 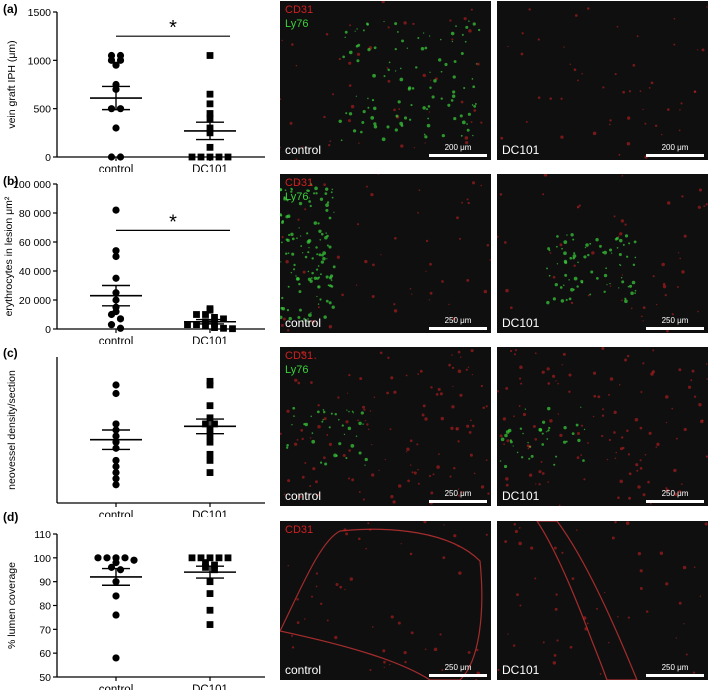 What do you see at coordinates (35, 243) in the screenshot?
I see `y-tick-label: 60 000` at bounding box center [35, 243].